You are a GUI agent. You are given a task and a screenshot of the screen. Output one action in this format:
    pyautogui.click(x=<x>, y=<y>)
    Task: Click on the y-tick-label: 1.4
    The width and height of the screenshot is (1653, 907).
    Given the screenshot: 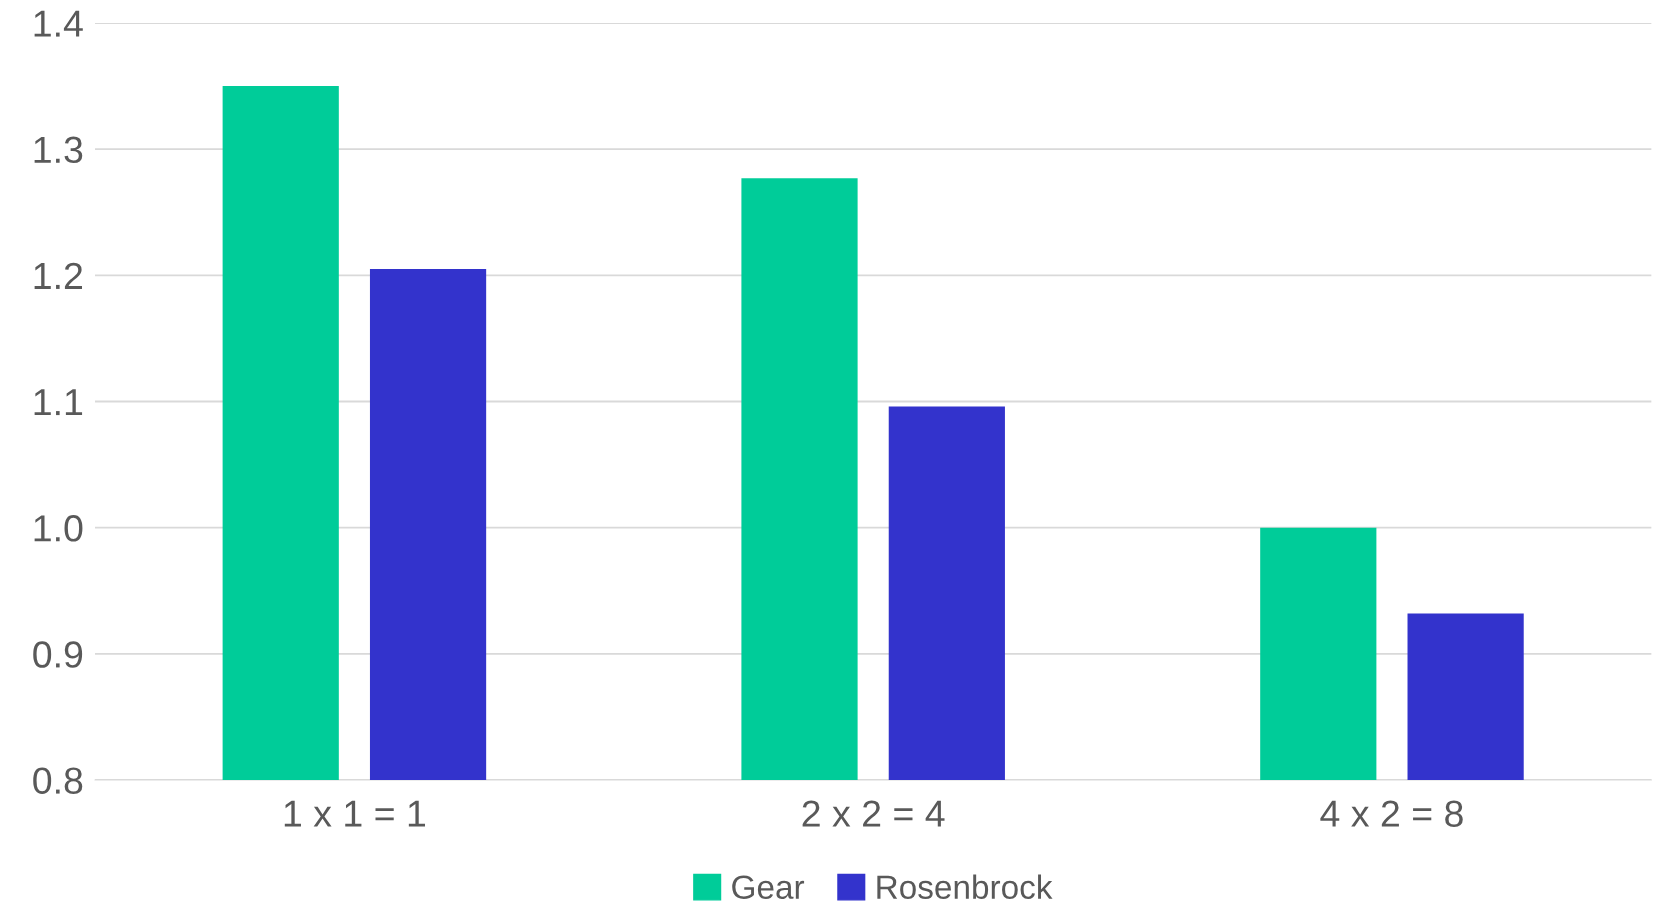 What is the action you would take?
    pyautogui.click(x=58, y=23)
    